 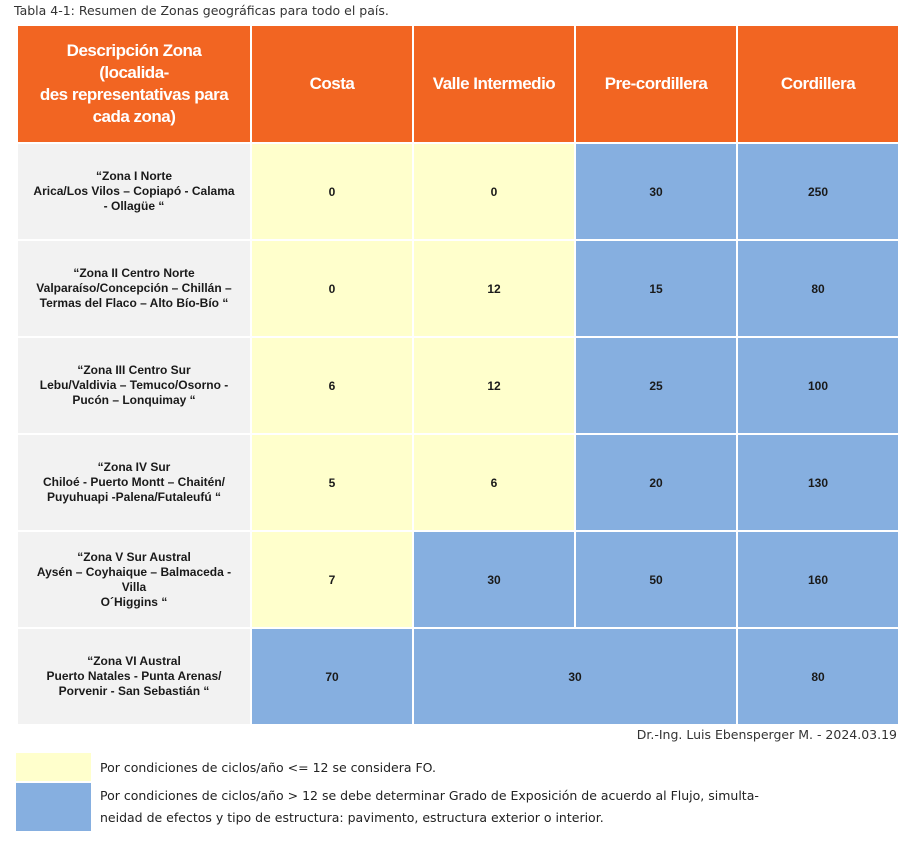 I want to click on cell-precordillera: 20, so click(x=656, y=483).